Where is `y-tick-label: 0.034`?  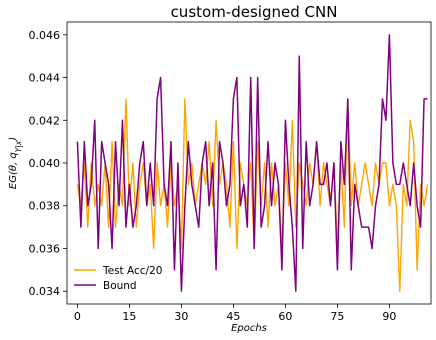
y-tick-label: 0.034 is located at coordinates (45, 291).